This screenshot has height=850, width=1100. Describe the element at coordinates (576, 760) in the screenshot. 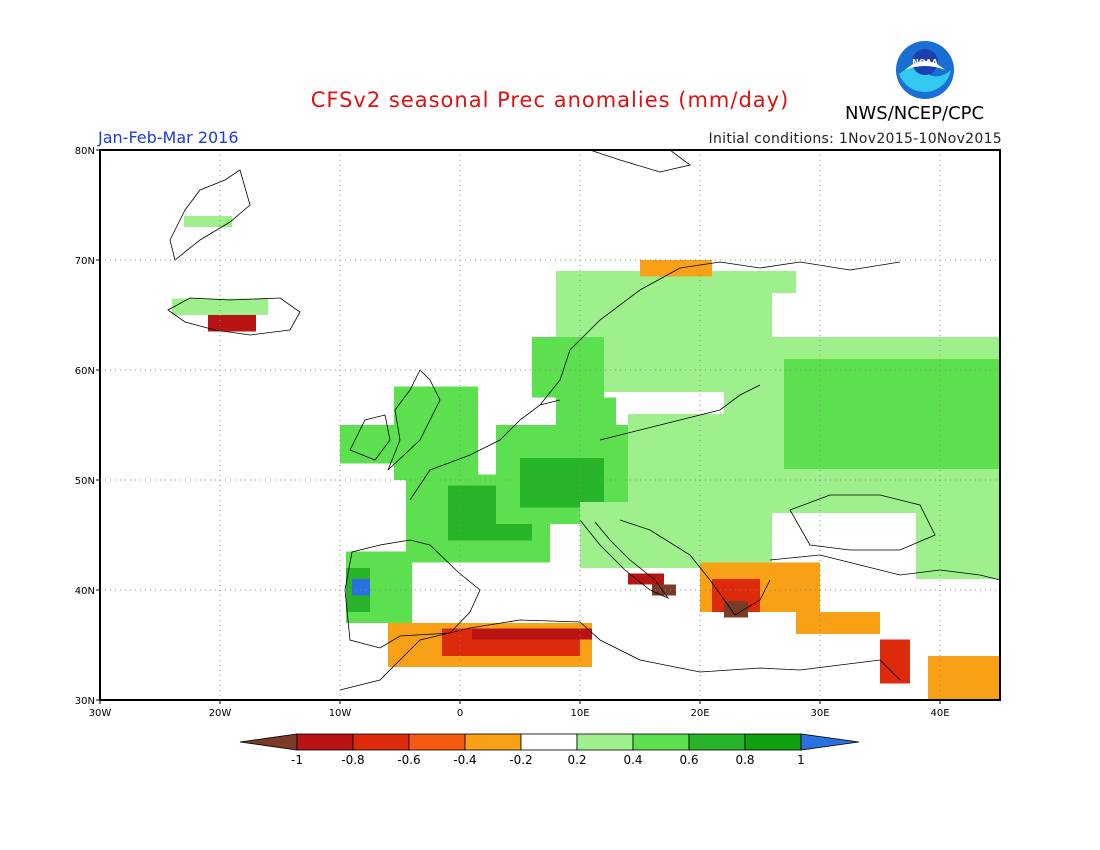

I see `colorbar-label: 0.2` at that location.